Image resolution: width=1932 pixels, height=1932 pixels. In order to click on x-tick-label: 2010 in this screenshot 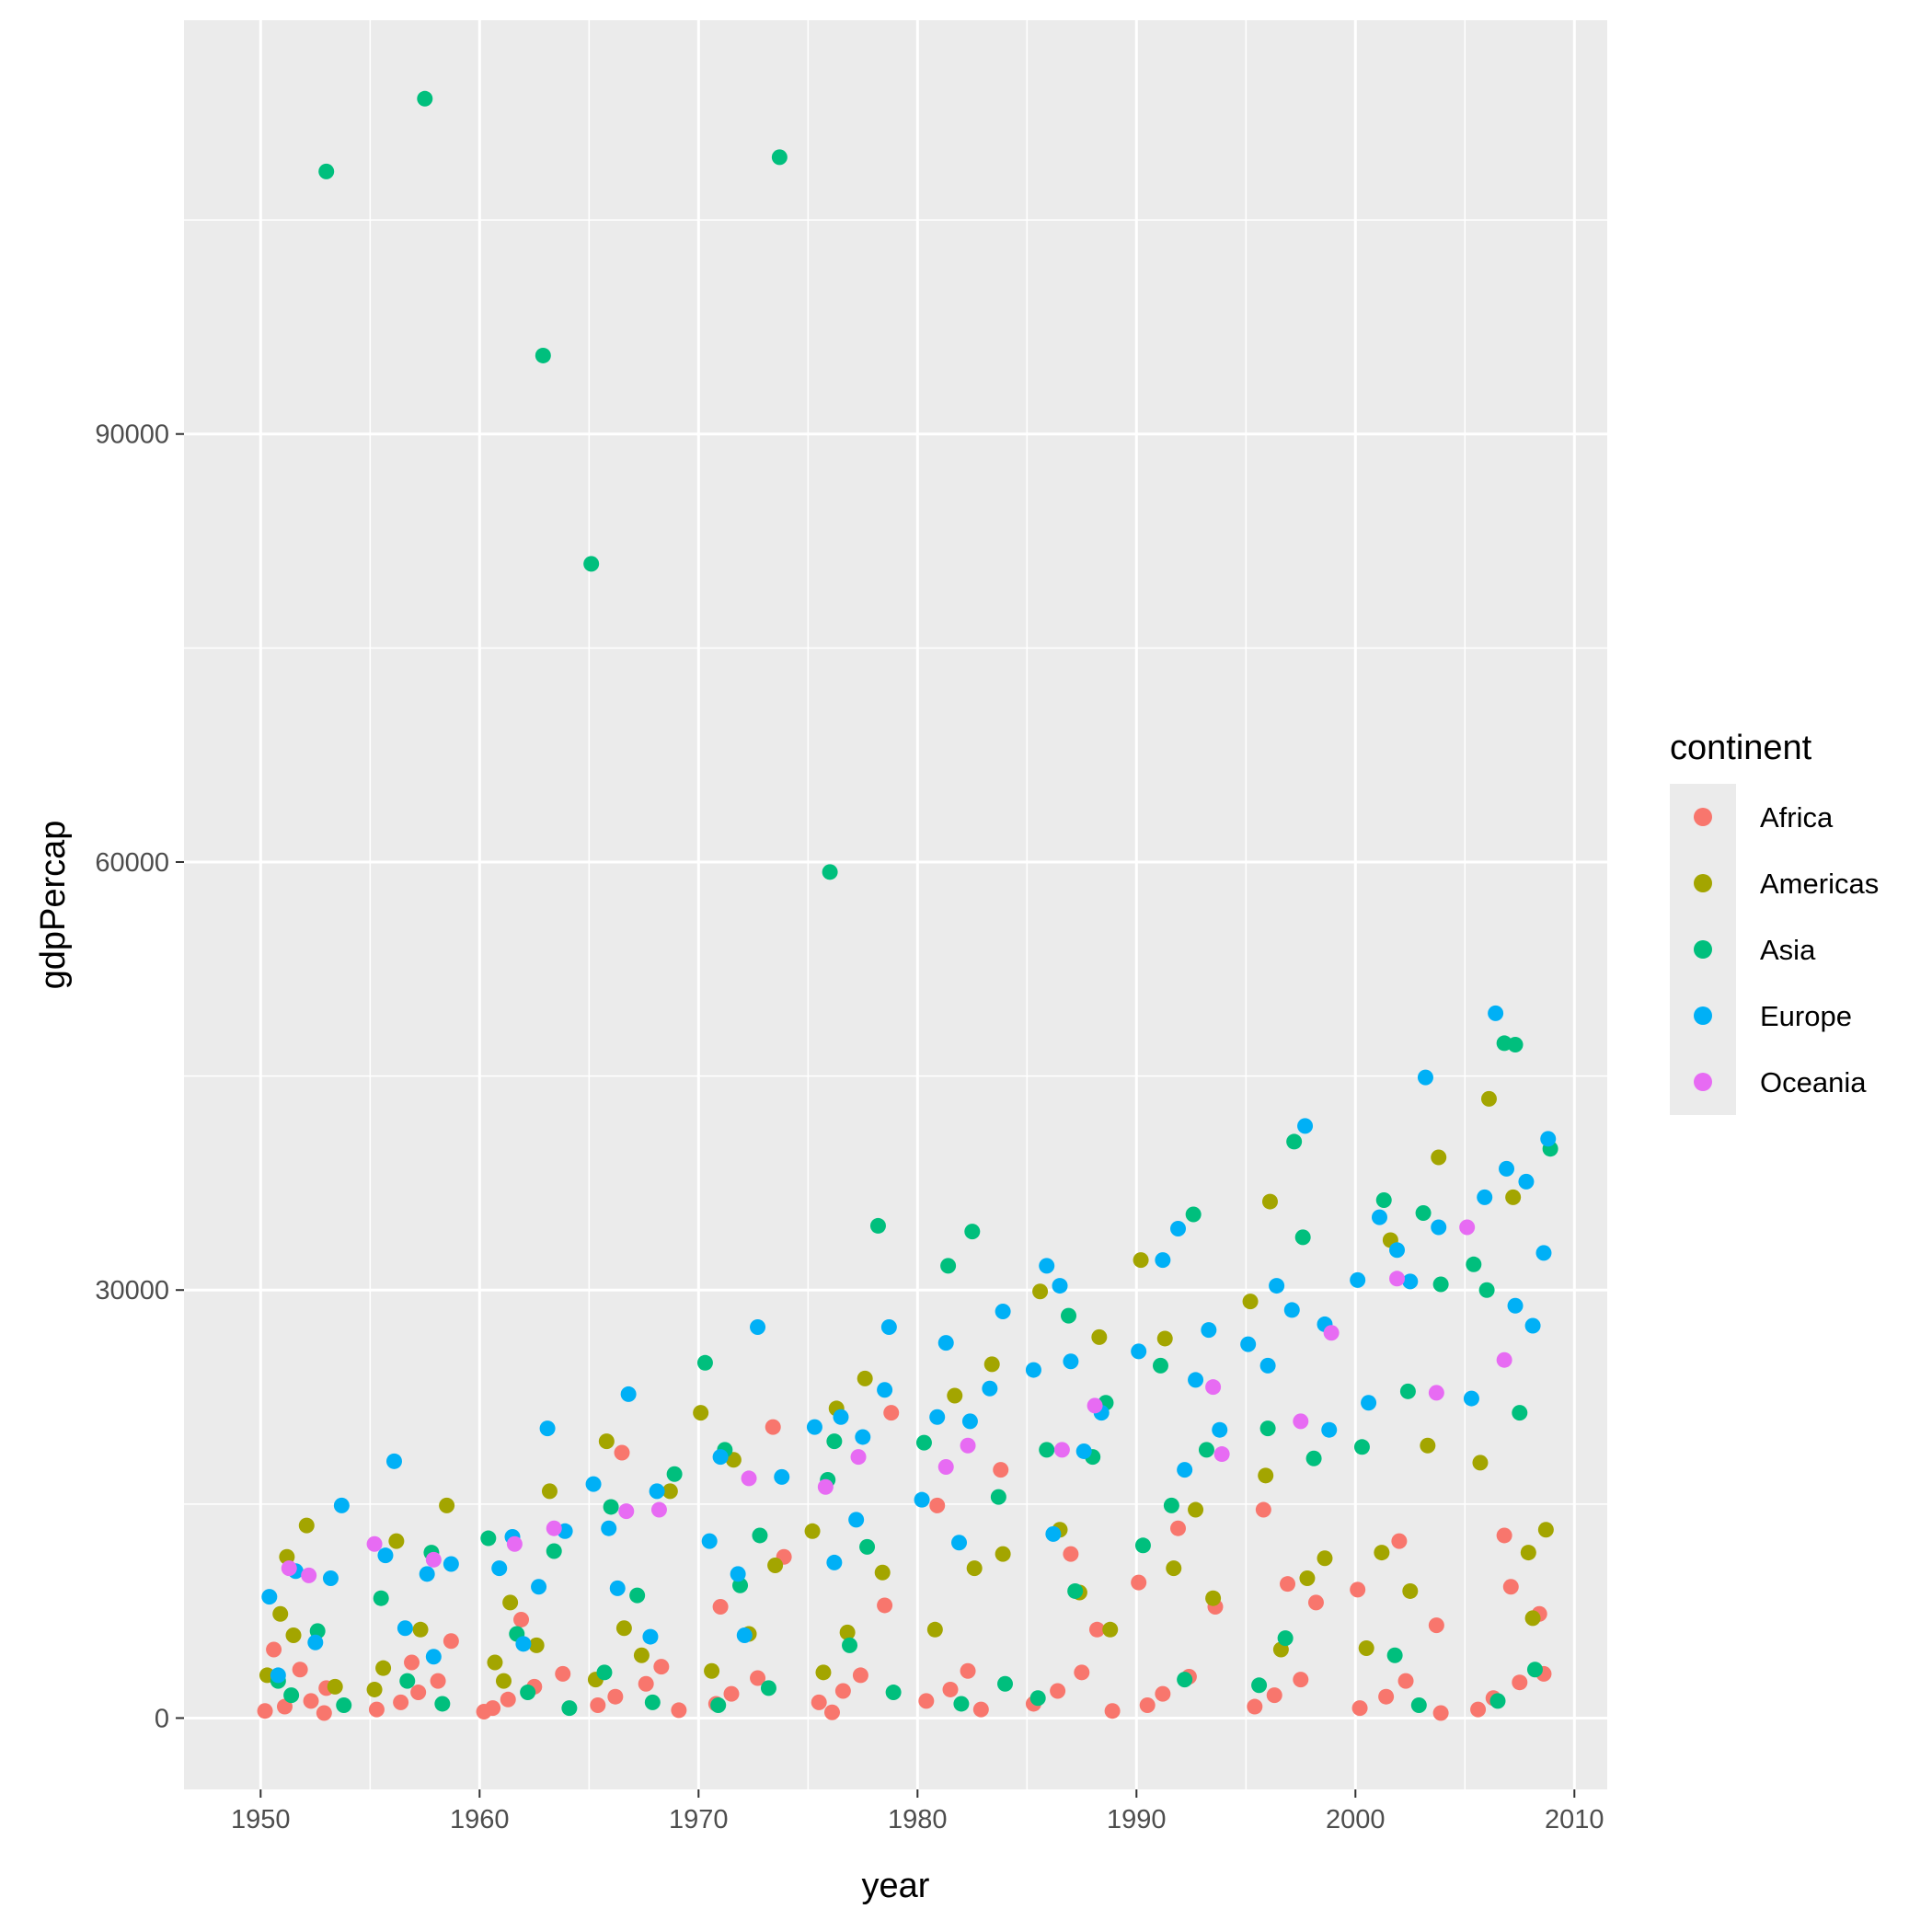, I will do `click(1574, 1819)`.